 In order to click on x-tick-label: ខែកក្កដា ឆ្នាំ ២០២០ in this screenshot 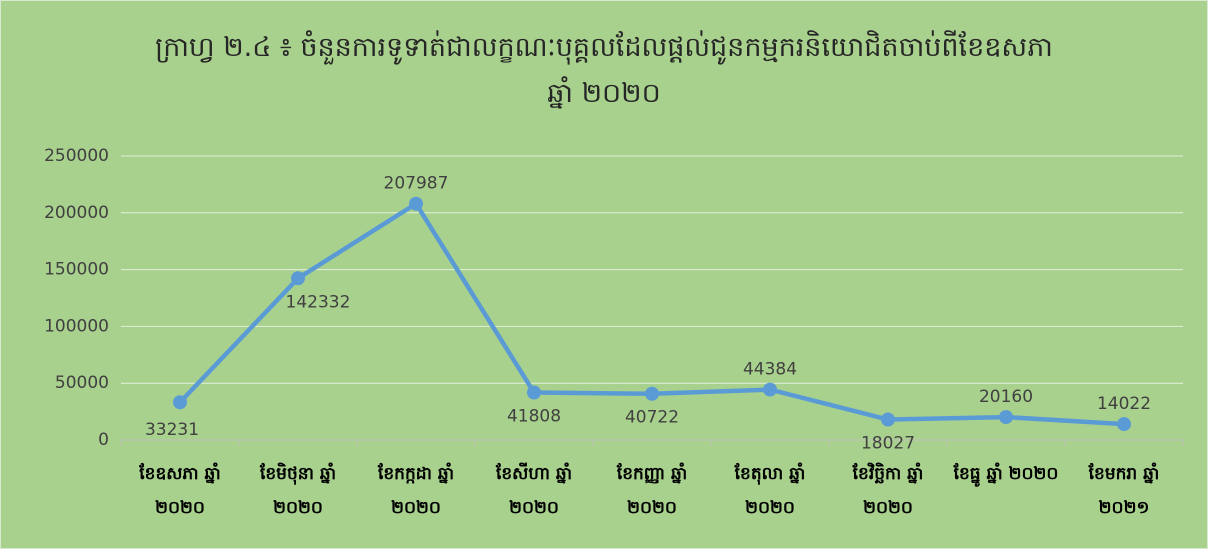, I will do `click(416, 491)`.